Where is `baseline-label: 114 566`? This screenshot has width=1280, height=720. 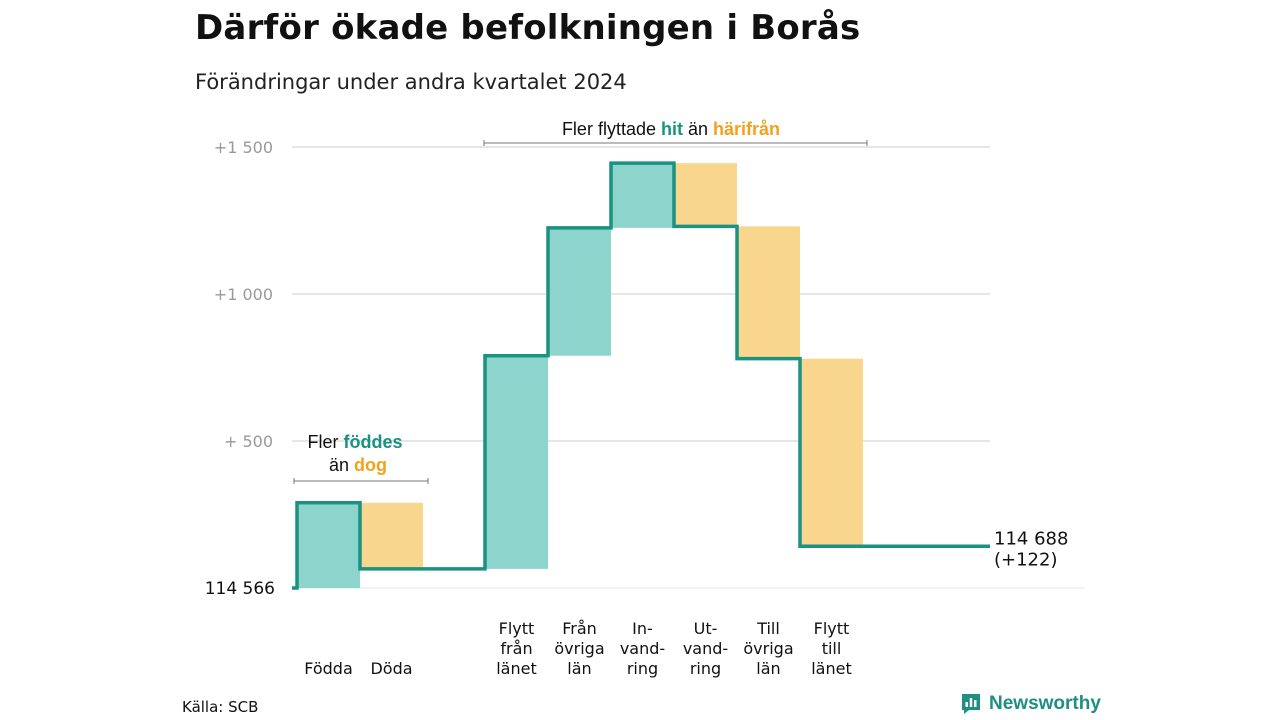
baseline-label: 114 566 is located at coordinates (240, 589).